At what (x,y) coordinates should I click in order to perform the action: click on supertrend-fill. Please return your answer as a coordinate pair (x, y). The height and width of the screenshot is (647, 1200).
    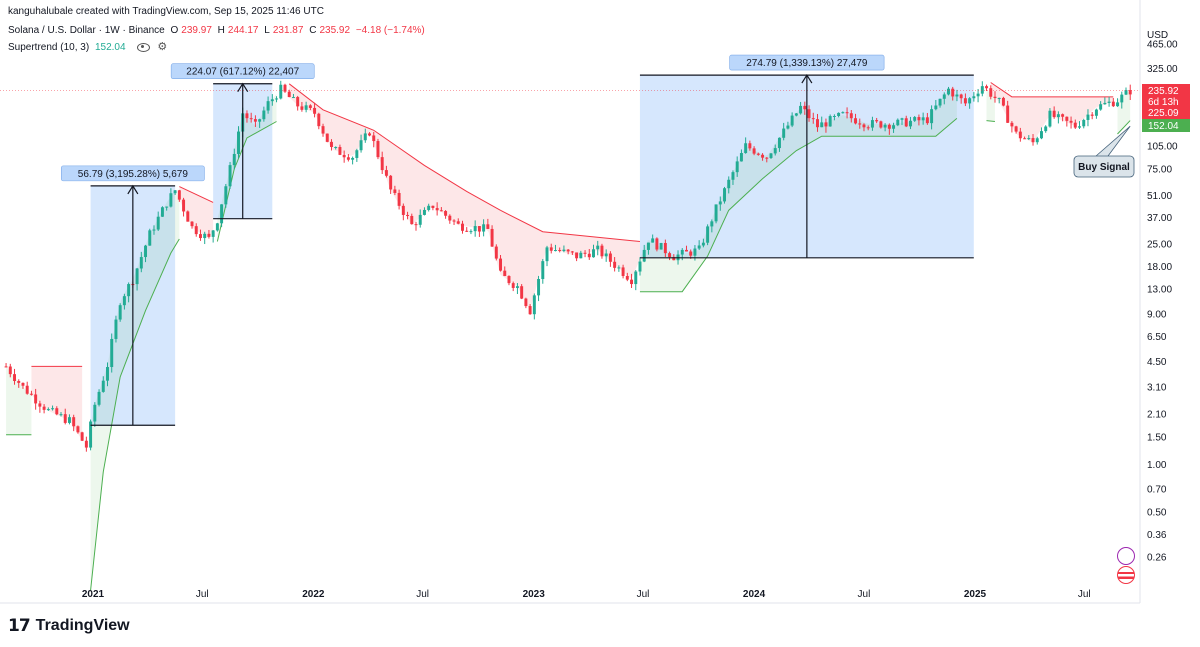
    Looking at the image, I should click on (57, 403).